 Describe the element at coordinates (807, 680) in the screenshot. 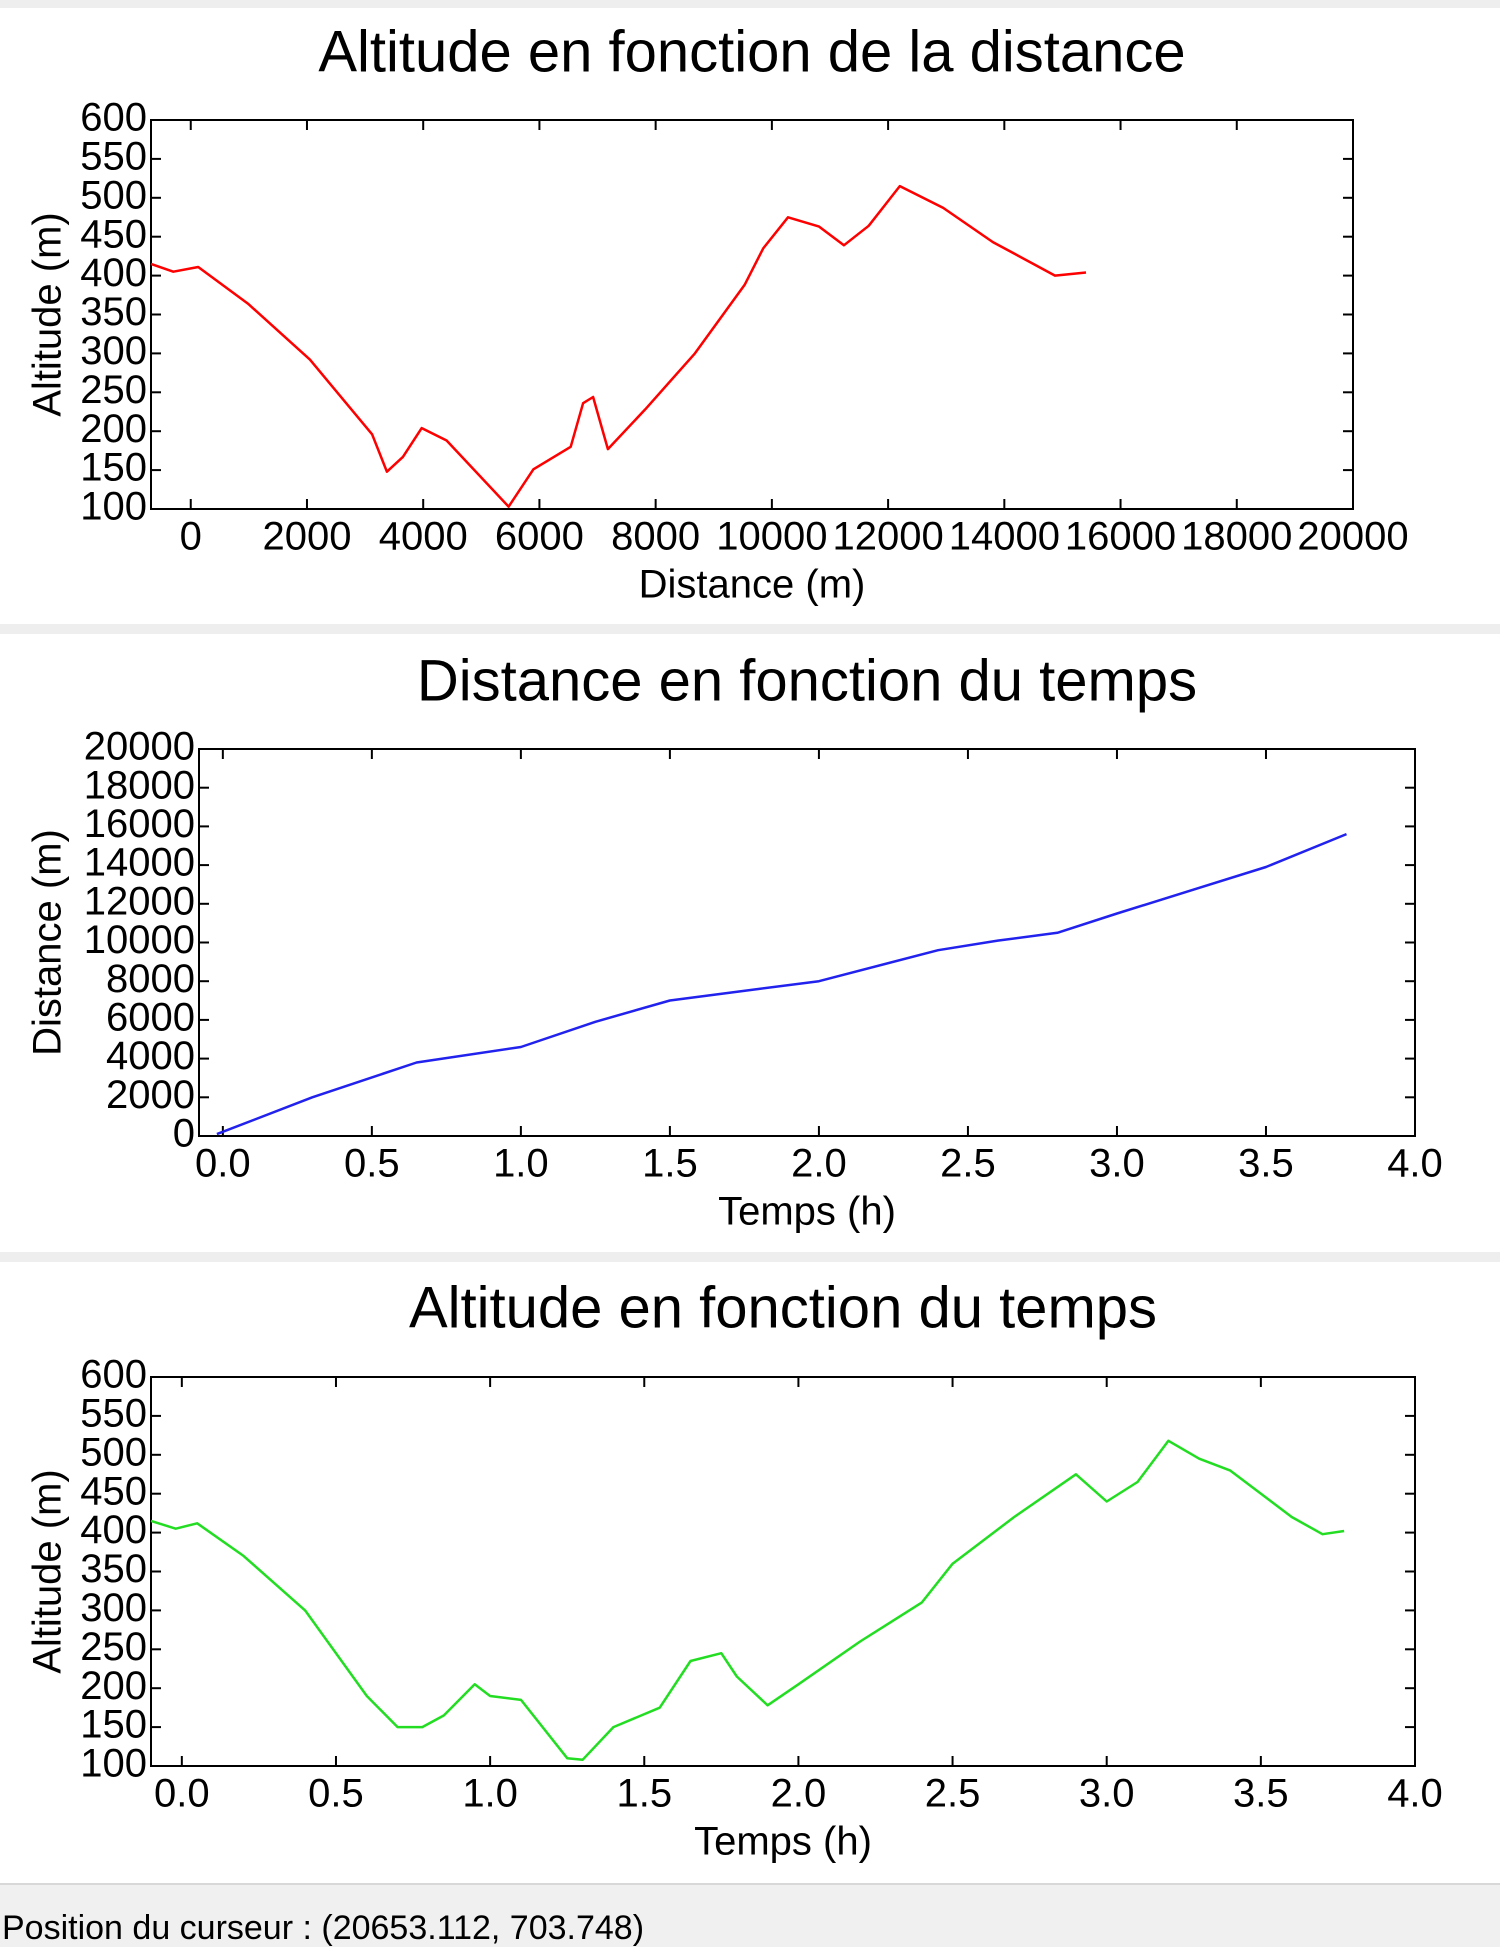

I see `chart-title: Distance en fonction du temps` at that location.